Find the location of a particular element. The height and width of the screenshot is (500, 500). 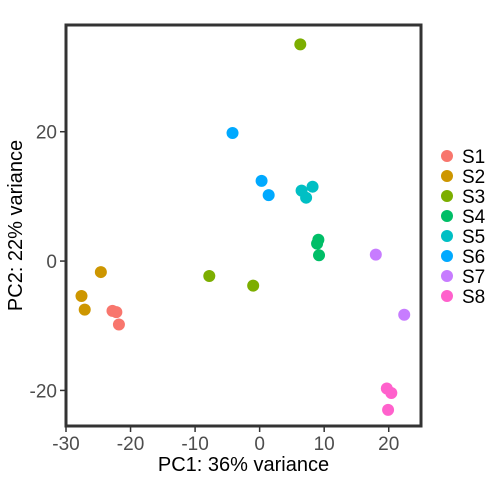

legend-label-s6: S6 is located at coordinates (473, 257).